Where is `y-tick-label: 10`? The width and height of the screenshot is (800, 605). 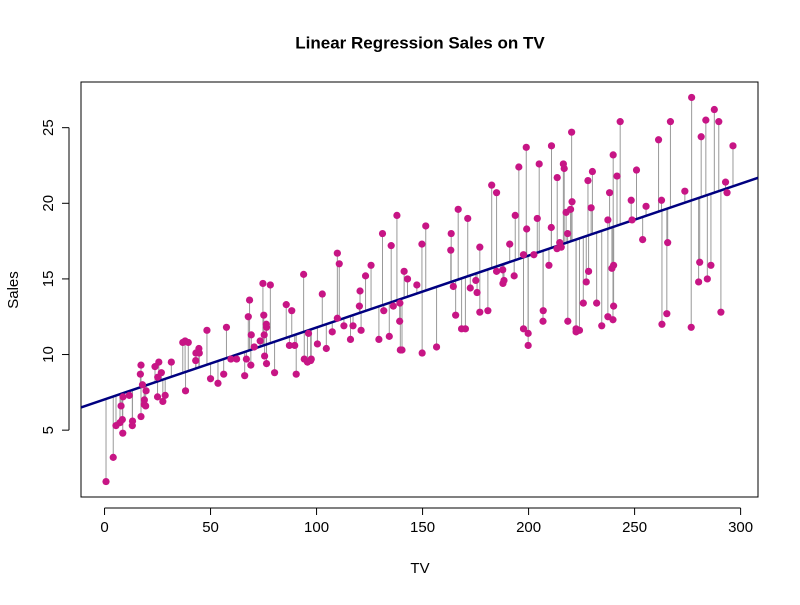
y-tick-label: 10 is located at coordinates (48, 354).